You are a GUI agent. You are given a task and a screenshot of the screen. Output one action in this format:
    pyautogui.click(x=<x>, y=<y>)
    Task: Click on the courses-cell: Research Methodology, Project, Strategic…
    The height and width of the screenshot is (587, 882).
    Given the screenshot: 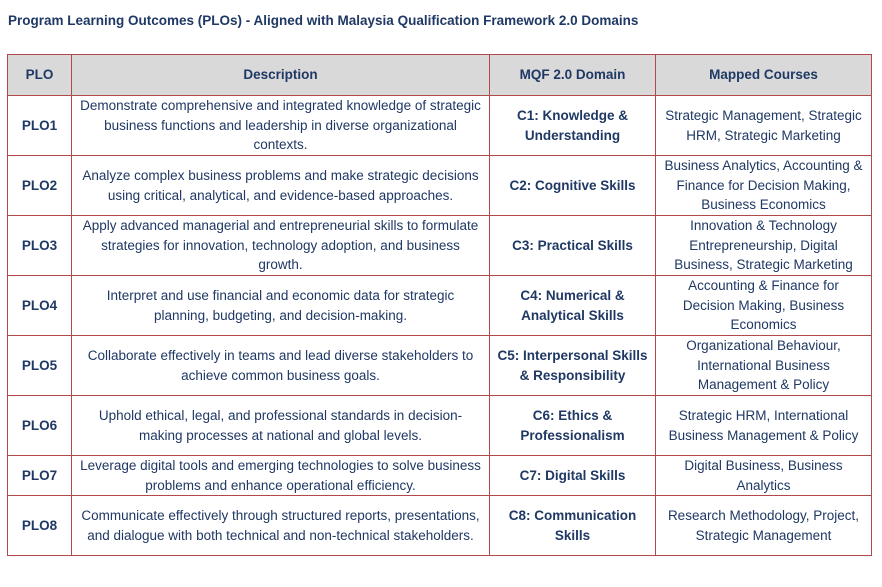 What is the action you would take?
    pyautogui.click(x=763, y=525)
    